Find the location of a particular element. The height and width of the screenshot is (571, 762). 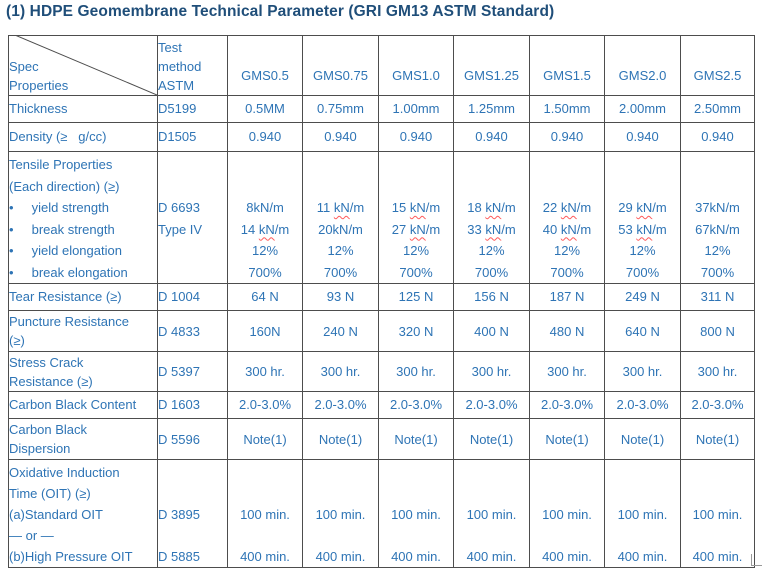

cell-line: 1.25mm is located at coordinates (491, 108).